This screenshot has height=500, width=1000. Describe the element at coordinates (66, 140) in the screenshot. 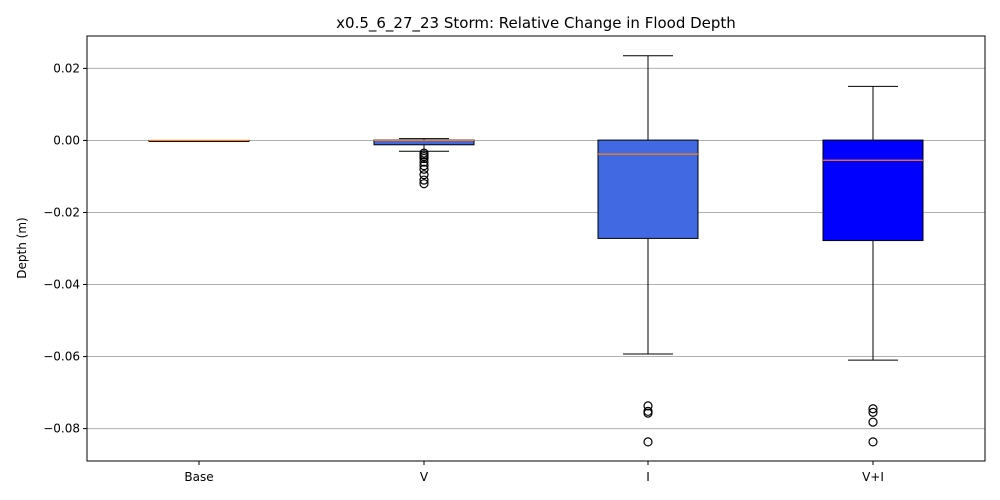

I see `y-tick-label: 0.00` at that location.